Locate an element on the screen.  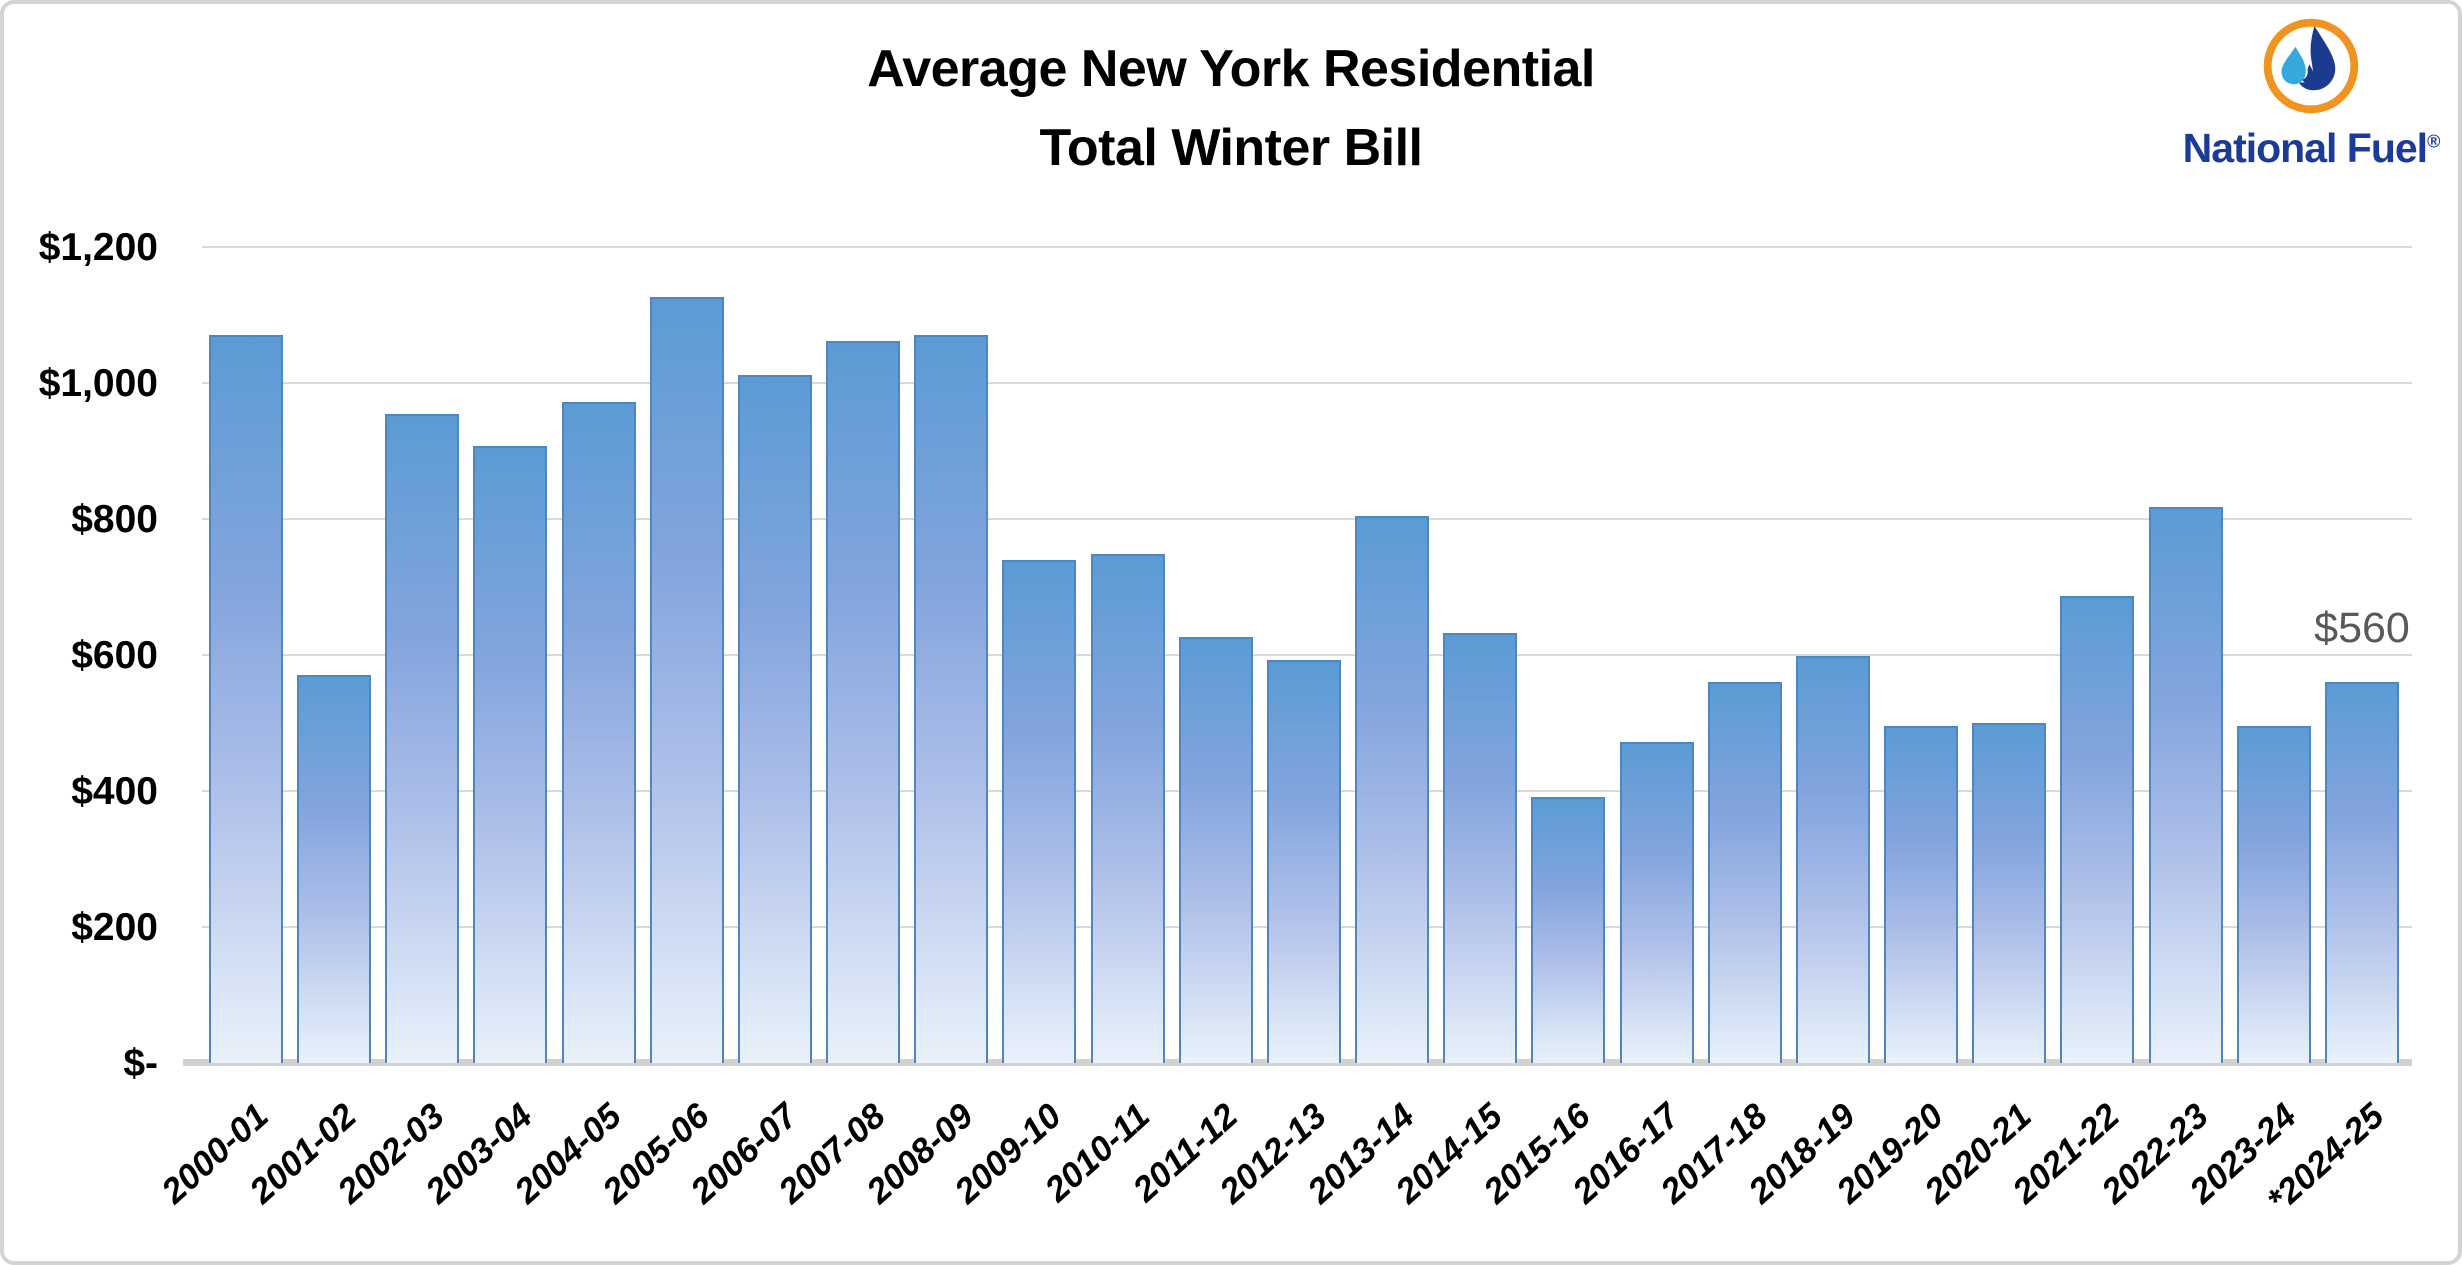
chart-title-line1: Average New York Residential is located at coordinates (1231, 69).